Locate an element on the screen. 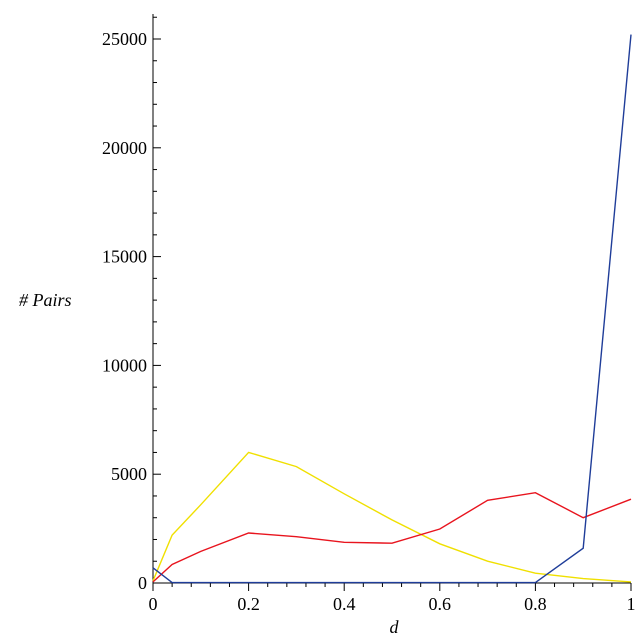 The width and height of the screenshot is (638, 639). x-tick-label: 0.4 is located at coordinates (344, 604).